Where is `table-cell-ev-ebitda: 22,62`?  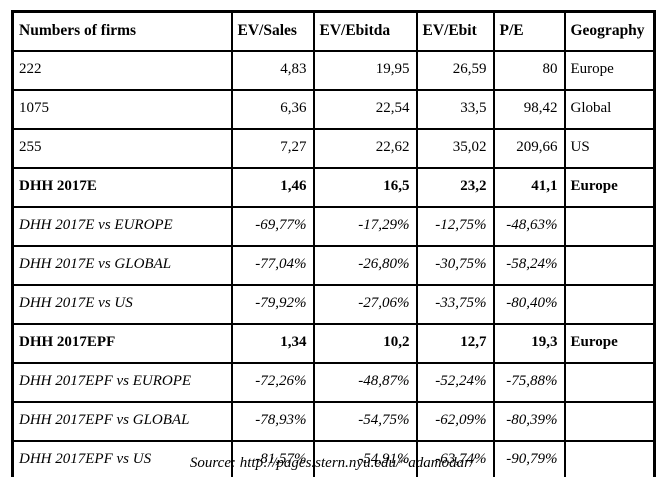
table-cell-ev-ebitda: 22,62 is located at coordinates (365, 148).